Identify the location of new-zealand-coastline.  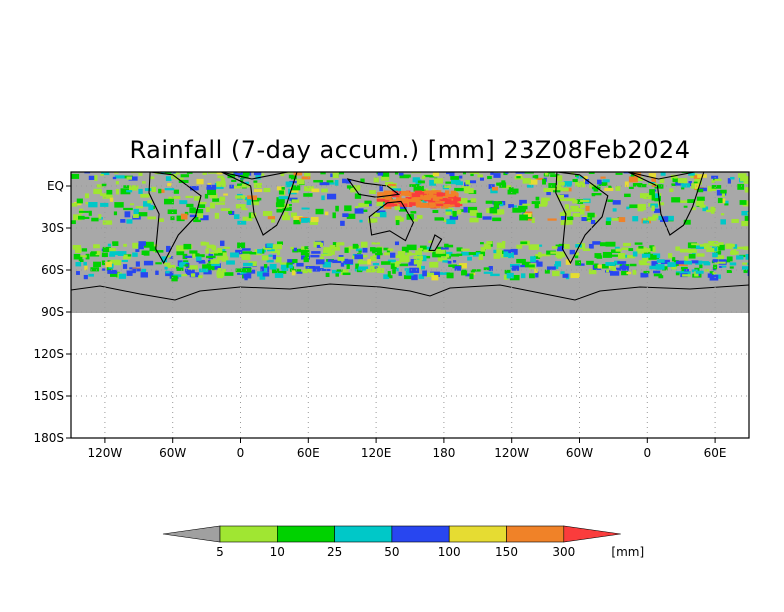
(435, 242).